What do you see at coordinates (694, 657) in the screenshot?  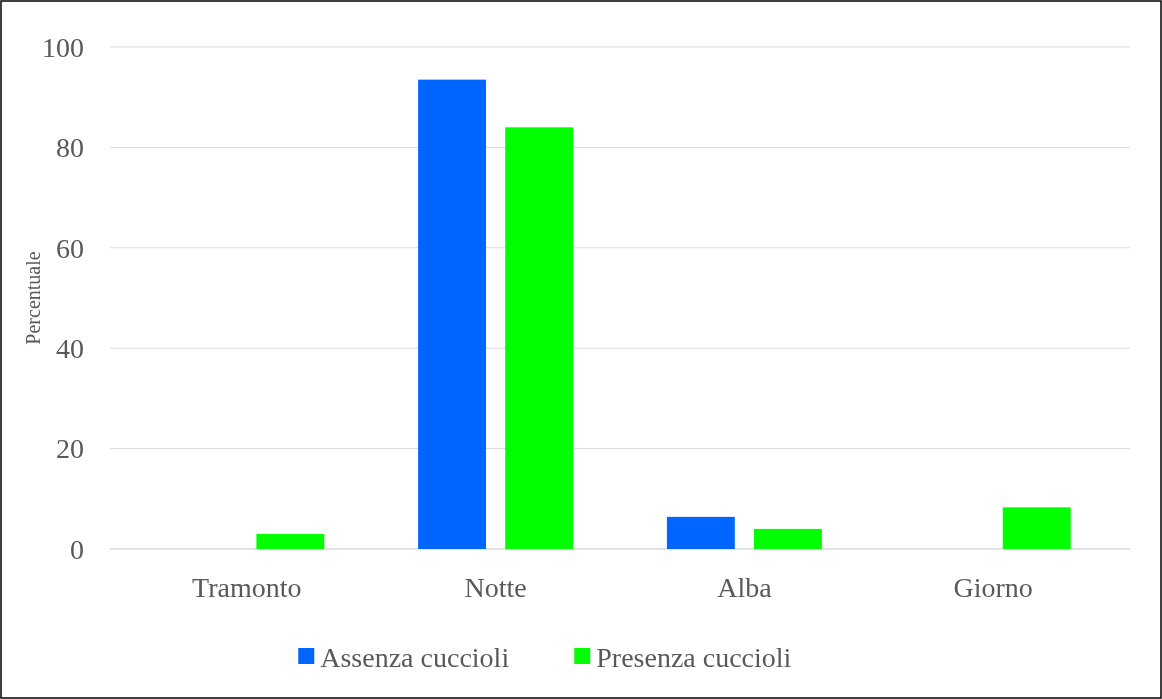 I see `legend-label: Presenza cuccioli` at bounding box center [694, 657].